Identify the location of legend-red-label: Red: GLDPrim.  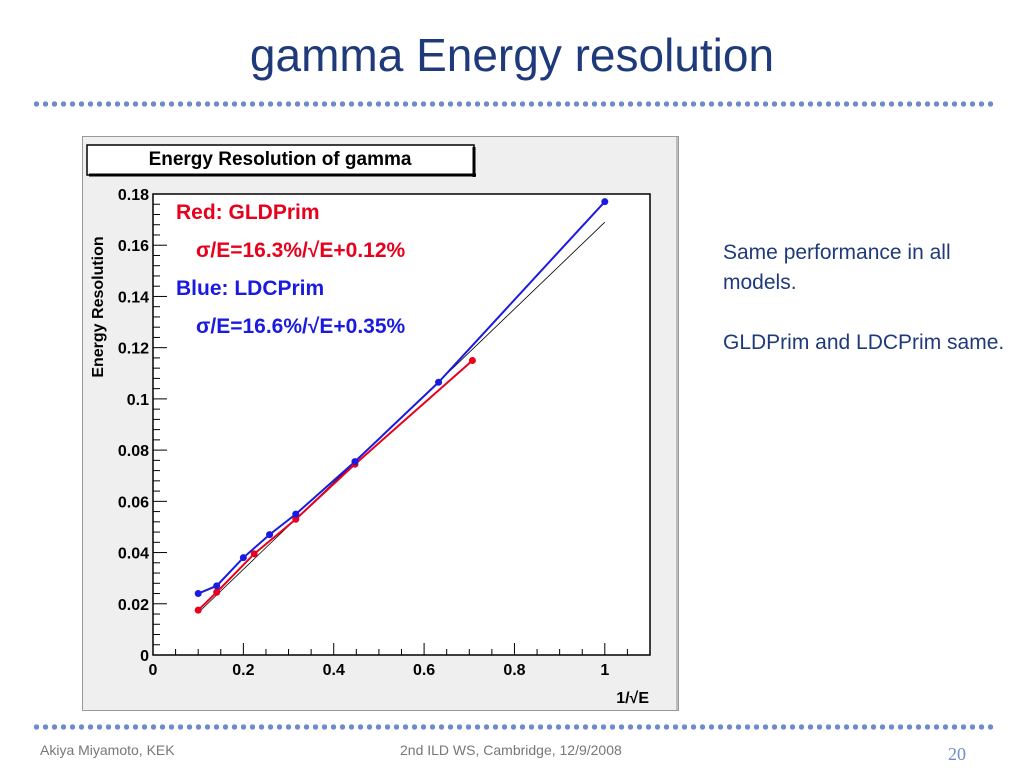
(248, 212).